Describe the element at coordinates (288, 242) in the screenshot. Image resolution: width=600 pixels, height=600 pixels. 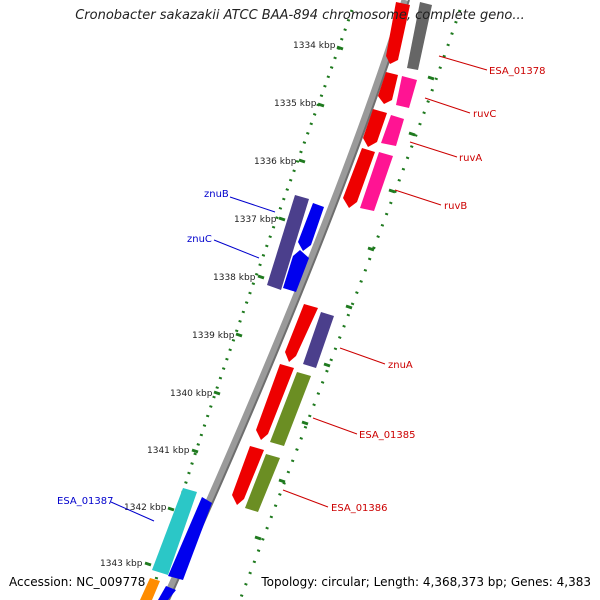
I see `gene-znub` at that location.